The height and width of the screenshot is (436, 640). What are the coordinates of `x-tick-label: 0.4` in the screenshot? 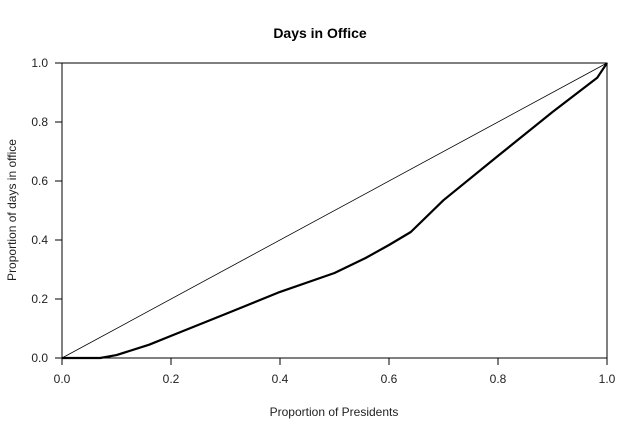 It's located at (280, 379).